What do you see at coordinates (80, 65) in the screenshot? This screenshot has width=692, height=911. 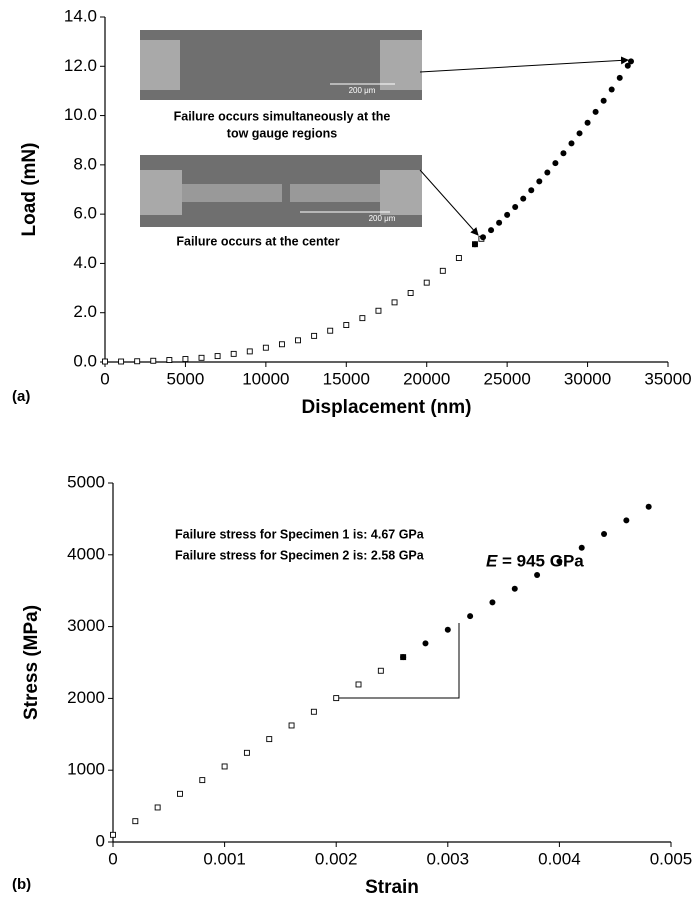 I see `y-tick-label: 12.0` at bounding box center [80, 65].